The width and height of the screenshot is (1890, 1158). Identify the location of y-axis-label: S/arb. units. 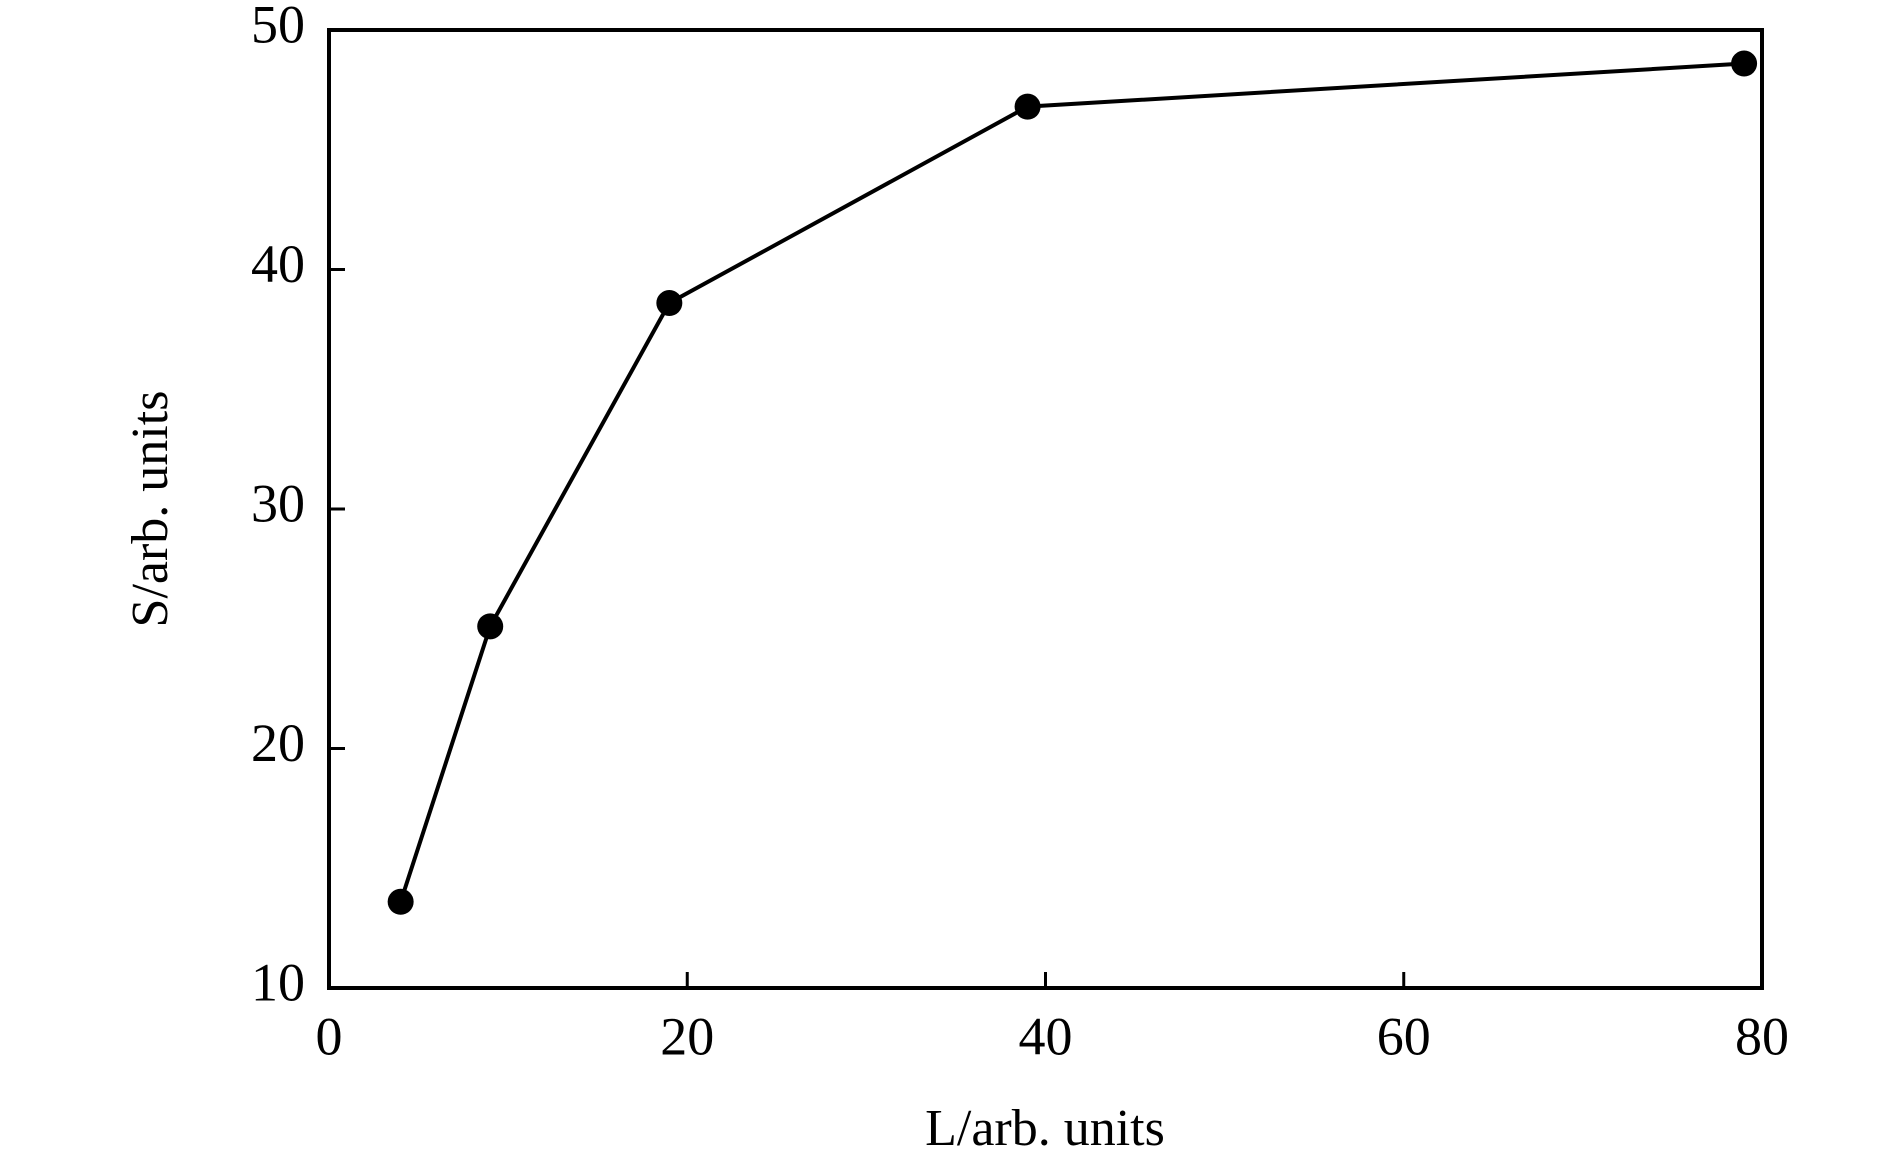
(150, 509).